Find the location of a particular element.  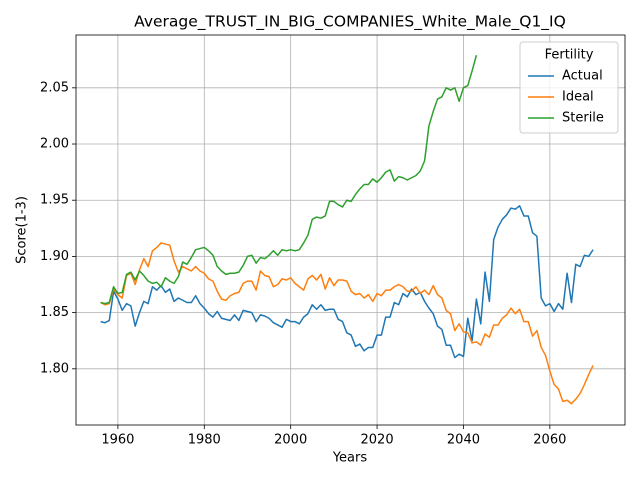

y-tick-label: 1.95 is located at coordinates (54, 200).